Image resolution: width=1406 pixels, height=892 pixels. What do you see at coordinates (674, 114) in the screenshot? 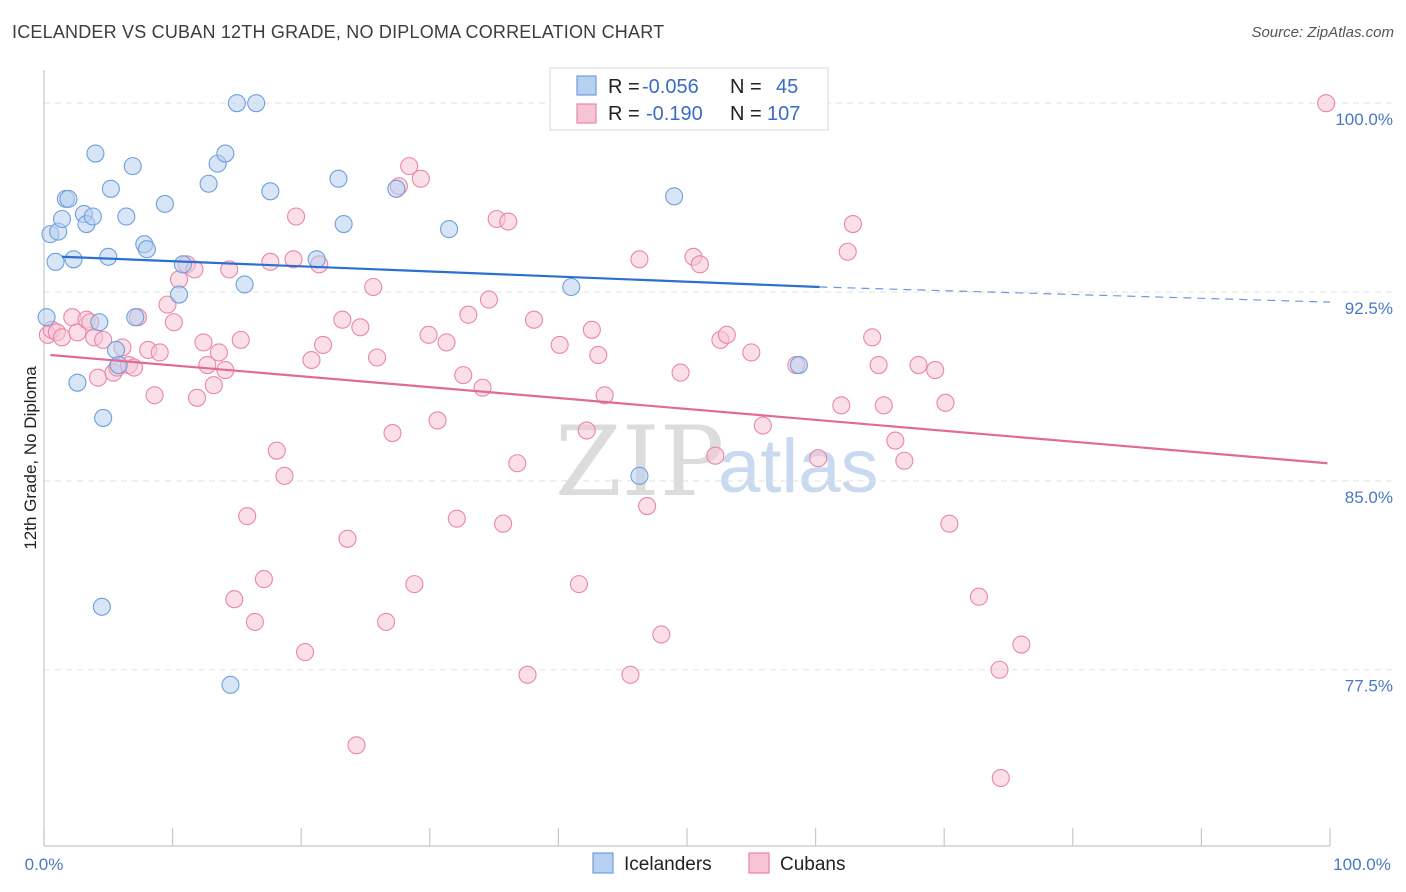
I see `legend-r-value-cubans: -0.190` at bounding box center [674, 114].